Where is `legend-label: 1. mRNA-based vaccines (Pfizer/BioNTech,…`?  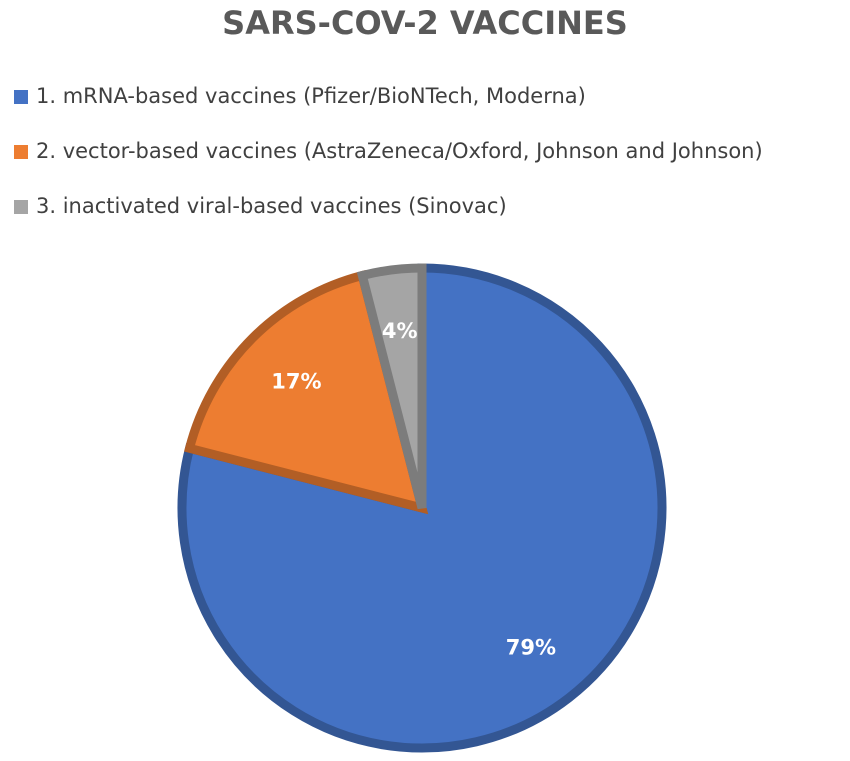 legend-label: 1. mRNA-based vaccines (Pfizer/BioNTech,… is located at coordinates (311, 96).